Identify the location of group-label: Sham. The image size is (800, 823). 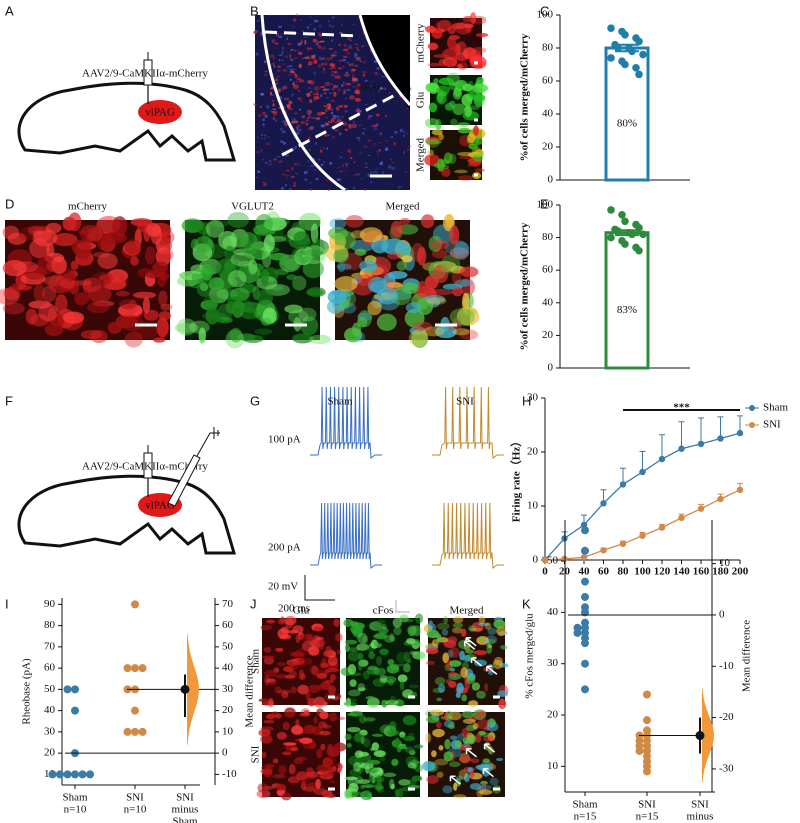
(256, 662).